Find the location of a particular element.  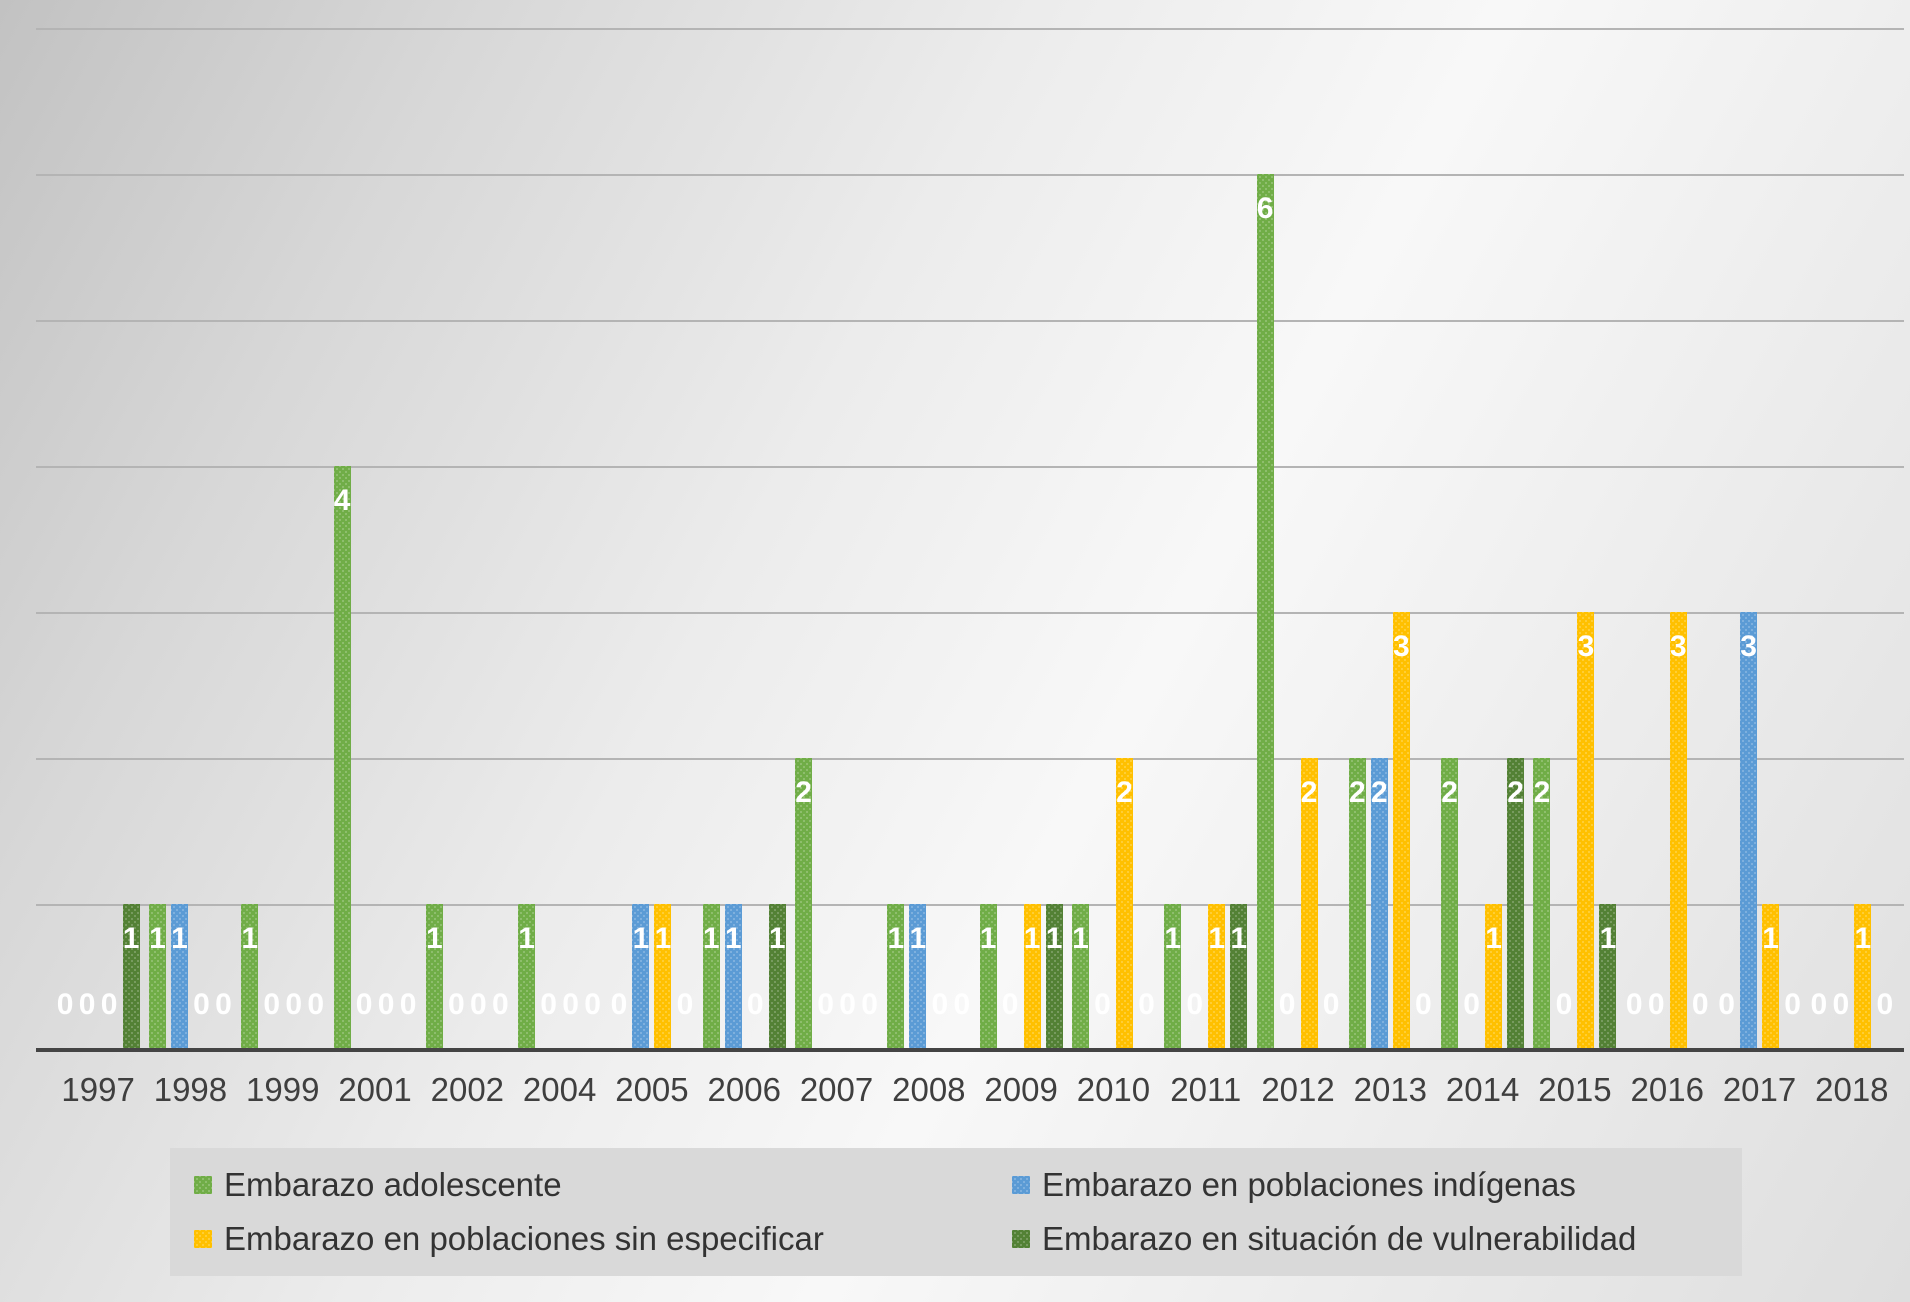

bar-adolescente-2012 is located at coordinates (1265, 611).